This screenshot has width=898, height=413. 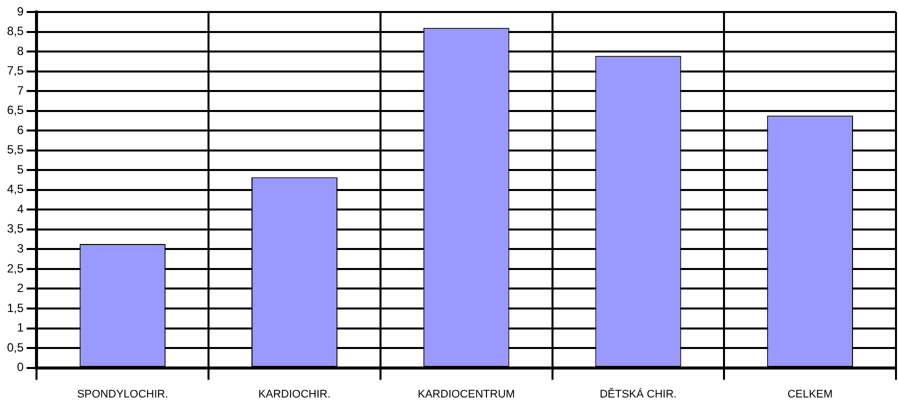 I want to click on y-tick-label: 0, so click(x=20, y=367).